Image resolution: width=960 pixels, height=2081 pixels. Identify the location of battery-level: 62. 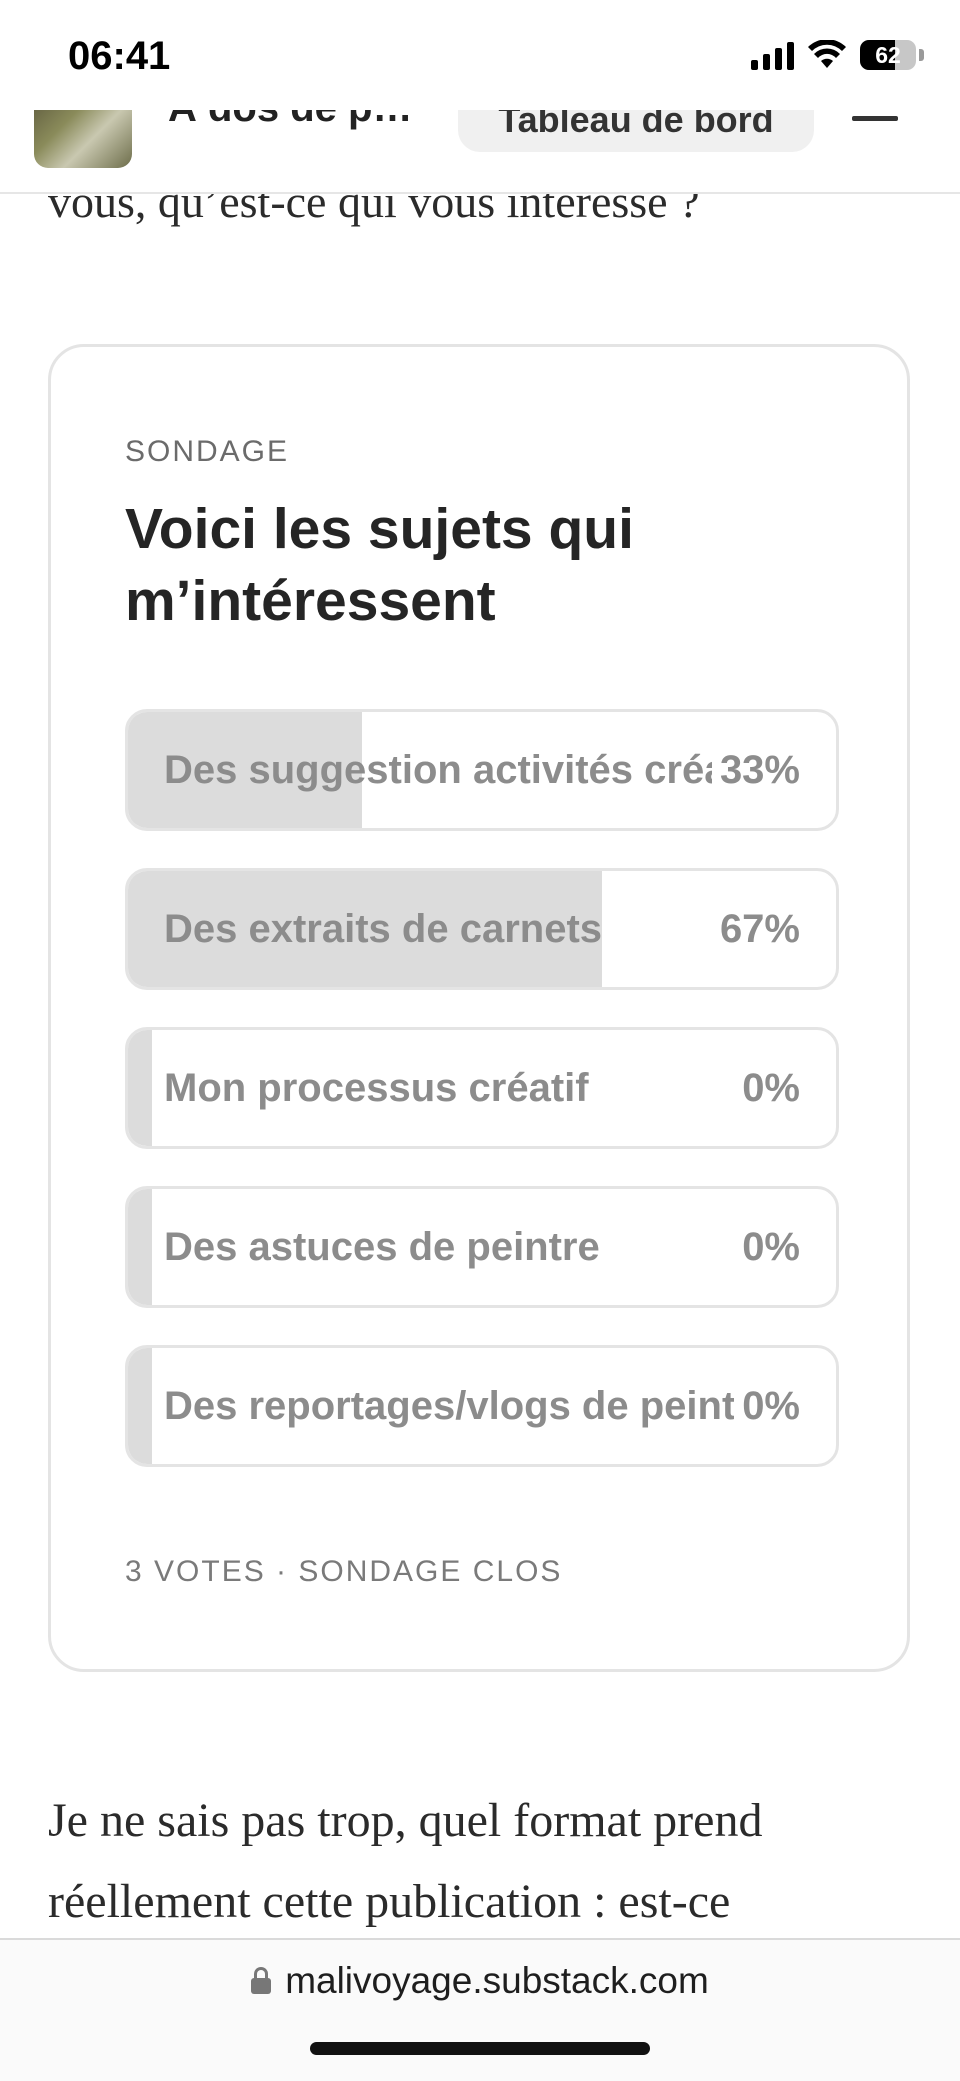
(888, 55).